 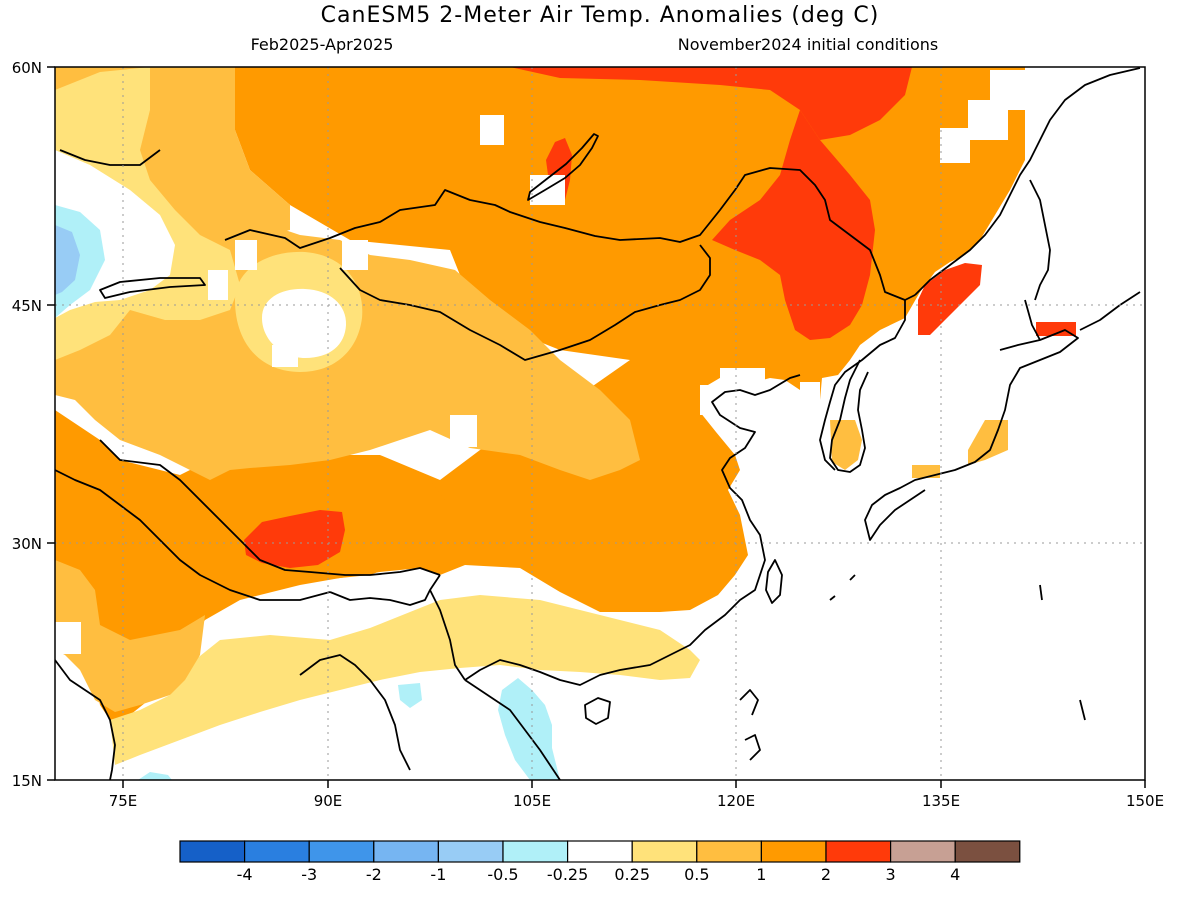 What do you see at coordinates (632, 874) in the screenshot?
I see `legend-label: 0.25` at bounding box center [632, 874].